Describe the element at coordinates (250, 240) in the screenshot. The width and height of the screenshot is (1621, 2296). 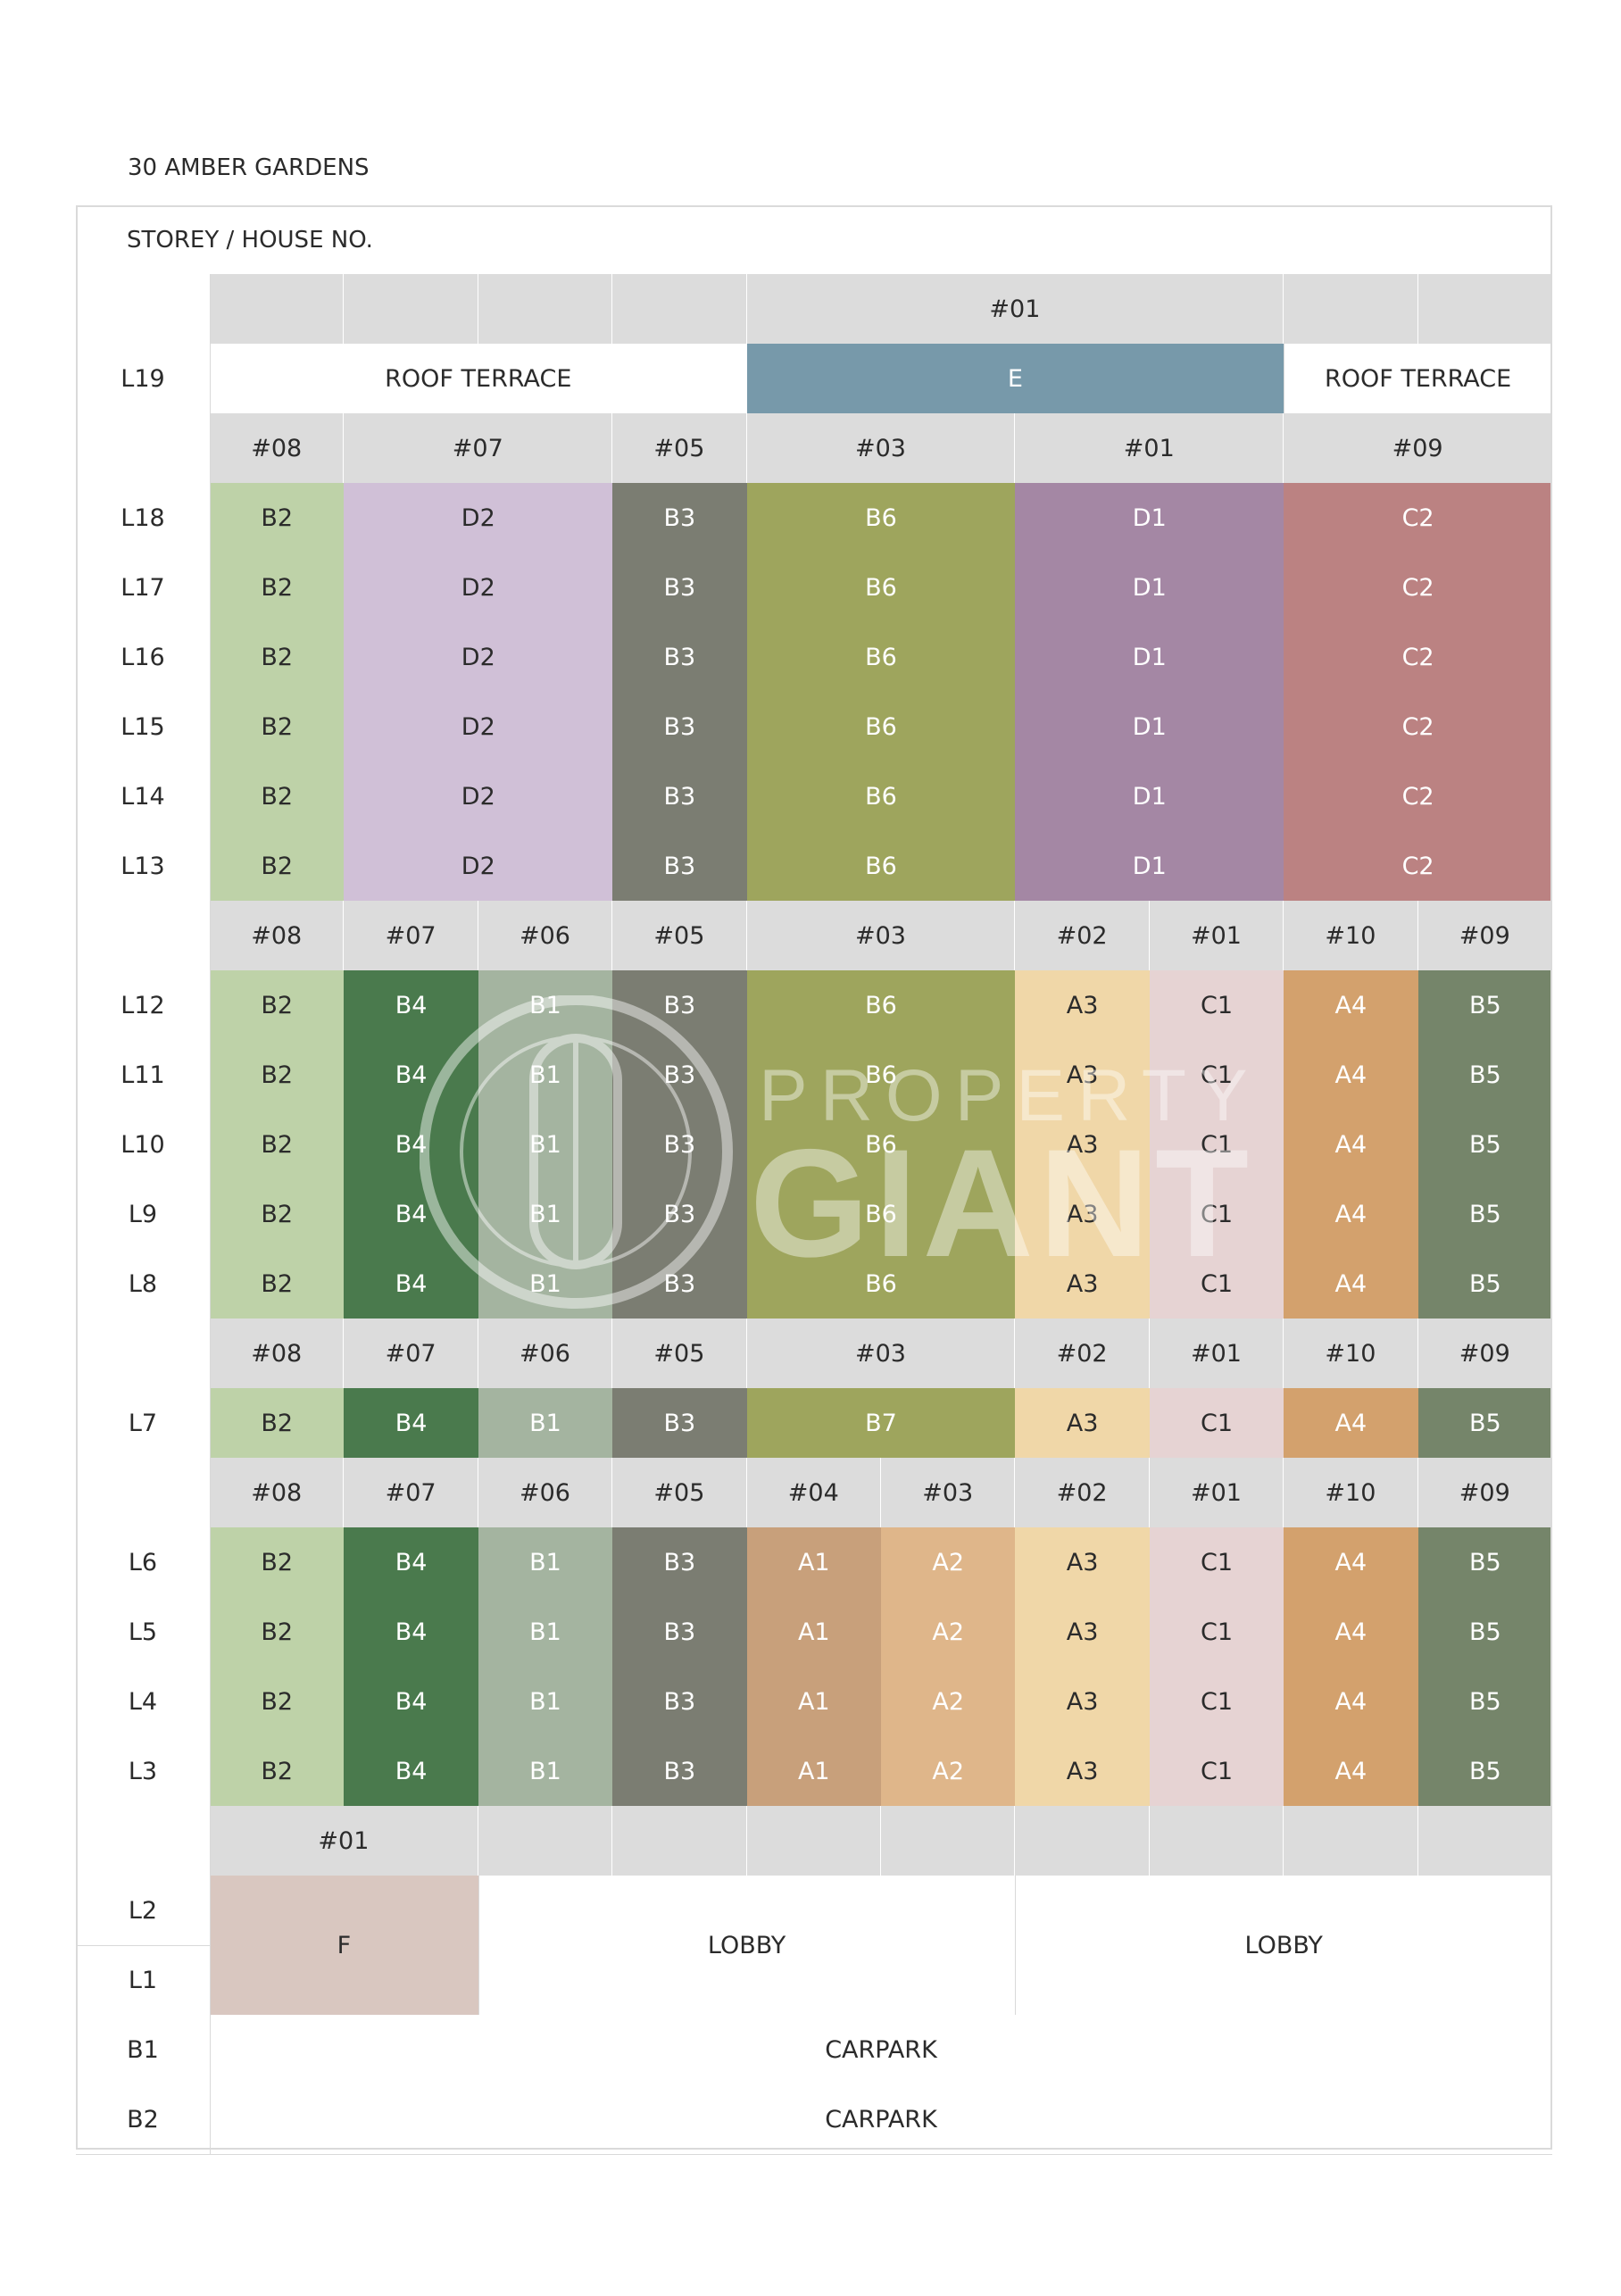
I see `storey-house-label: STOREY / HOUSE NO.` at that location.